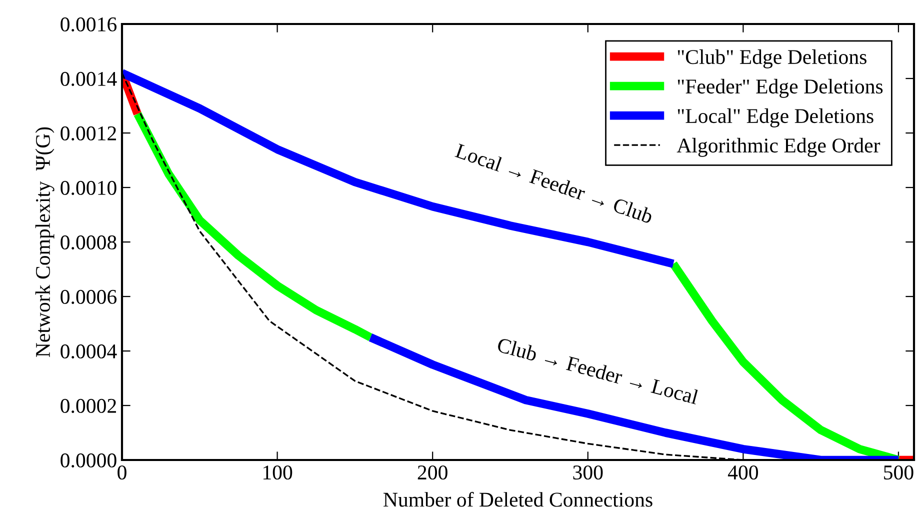  What do you see at coordinates (778, 147) in the screenshot?
I see `legend-label: Algorithmic Edge Order` at bounding box center [778, 147].